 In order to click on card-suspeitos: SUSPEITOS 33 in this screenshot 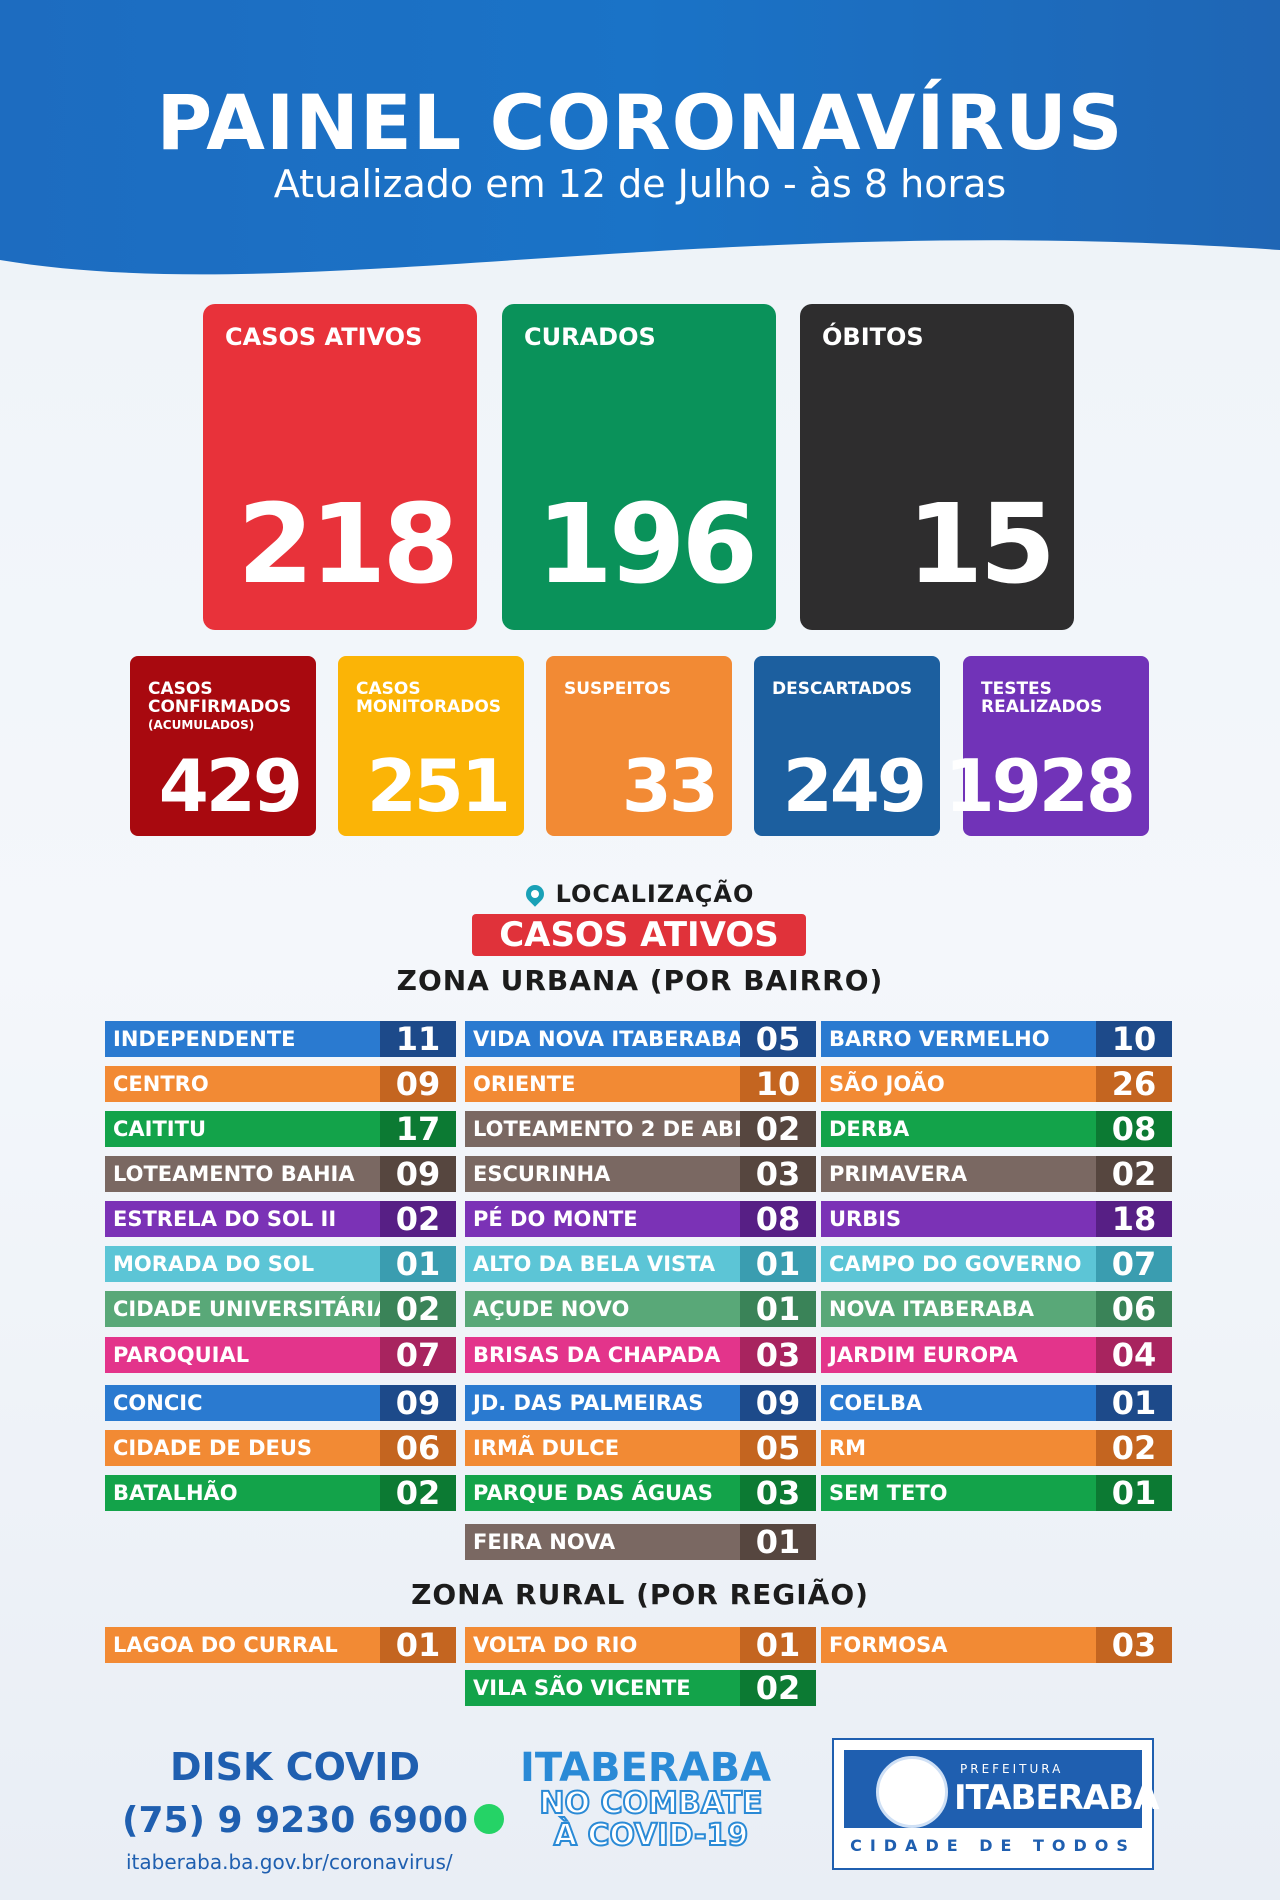, I will do `click(639, 746)`.